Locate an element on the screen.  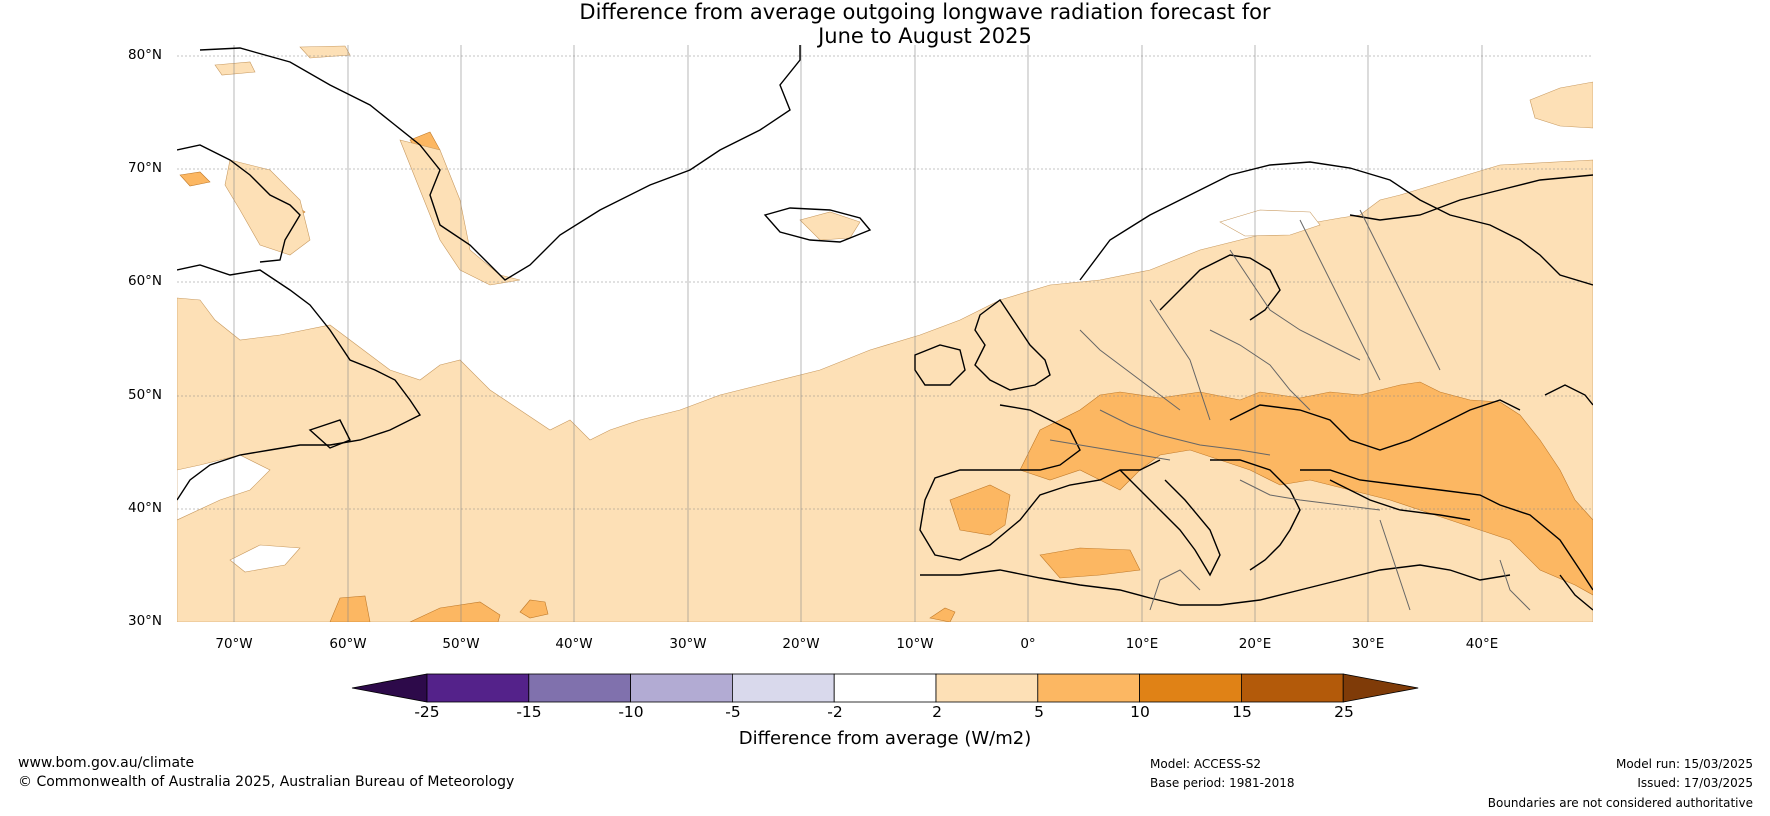
colorbar-tick: 5 is located at coordinates (1039, 712).